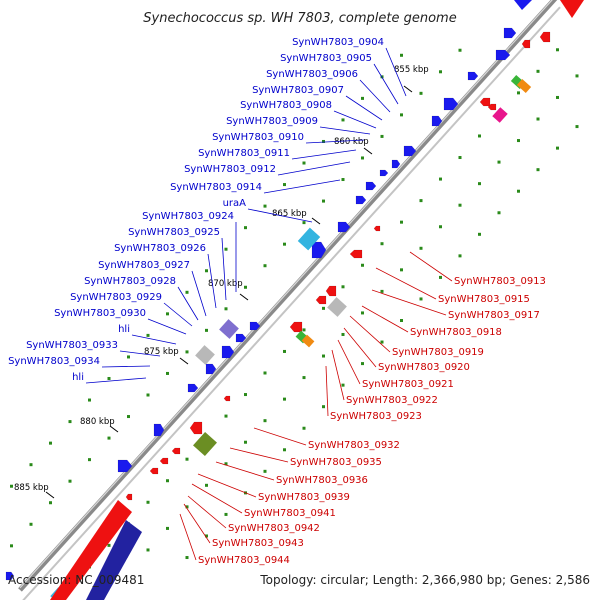  I want to click on kbp-tick: 865 kbp, so click(296, 217).